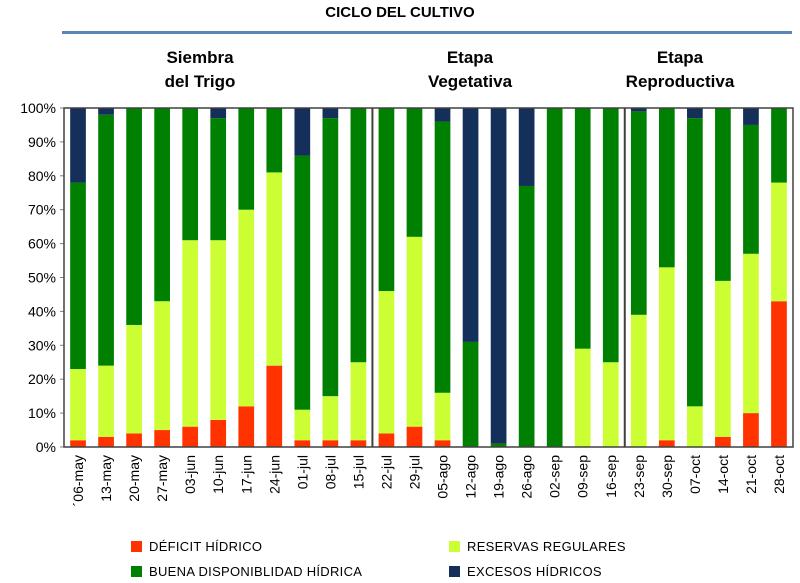 Image resolution: width=800 pixels, height=583 pixels. Describe the element at coordinates (611, 476) in the screenshot. I see `x-tick-label: 16-sep` at that location.